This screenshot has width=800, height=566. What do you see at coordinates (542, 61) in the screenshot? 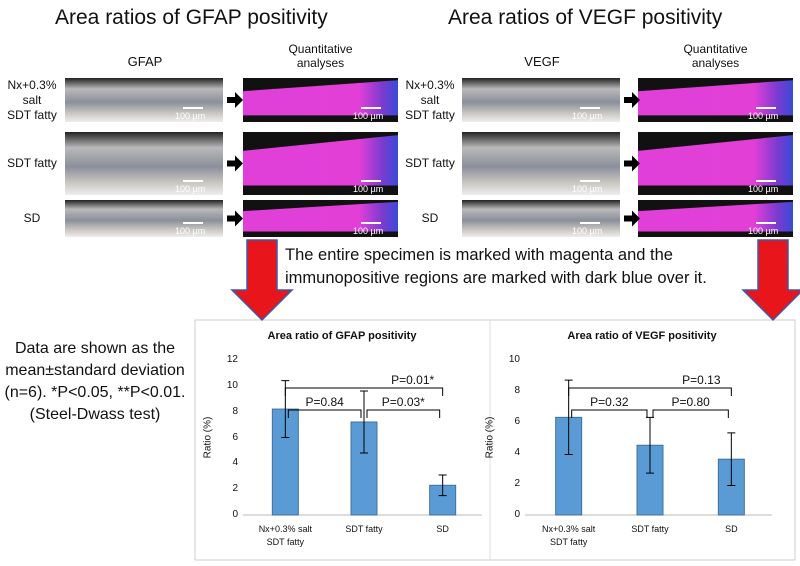
I see `stain-header: VEGF` at bounding box center [542, 61].